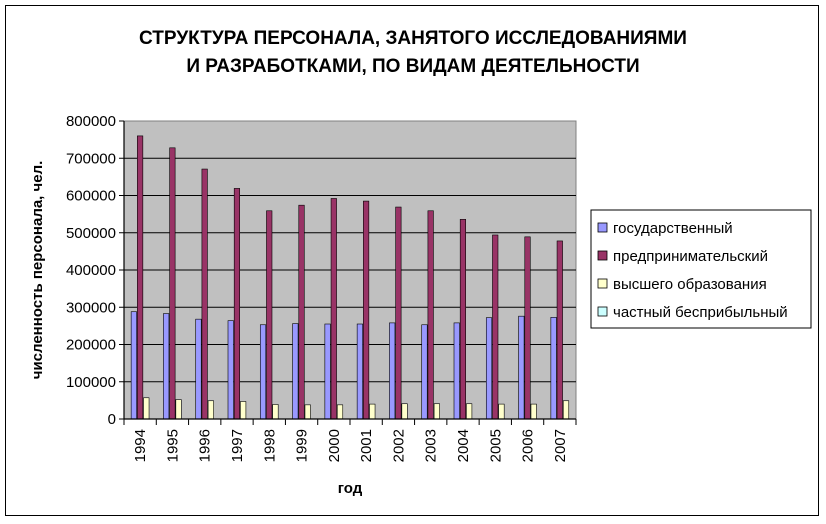 The image size is (826, 524). What do you see at coordinates (327, 371) in the screenshot?
I see `bar-государственный-2000` at bounding box center [327, 371].